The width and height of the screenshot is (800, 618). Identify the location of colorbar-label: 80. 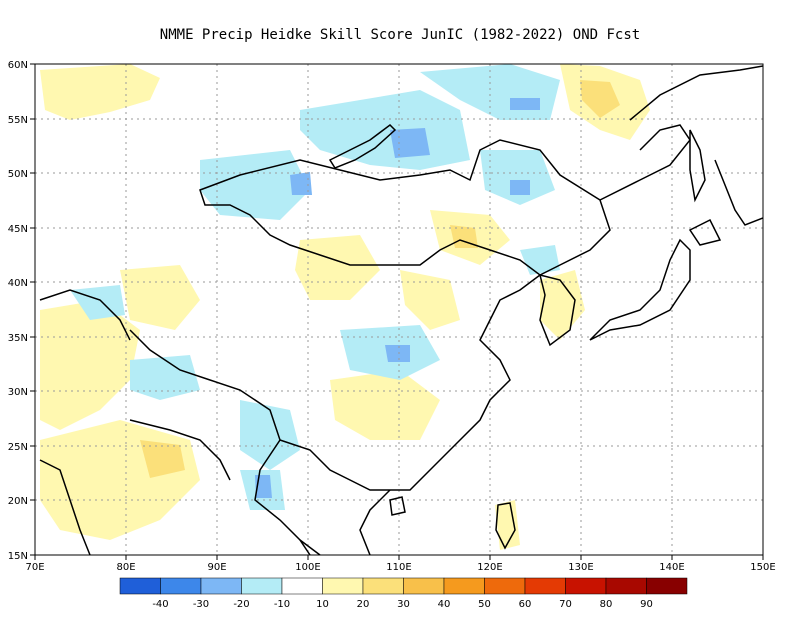
(606, 604).